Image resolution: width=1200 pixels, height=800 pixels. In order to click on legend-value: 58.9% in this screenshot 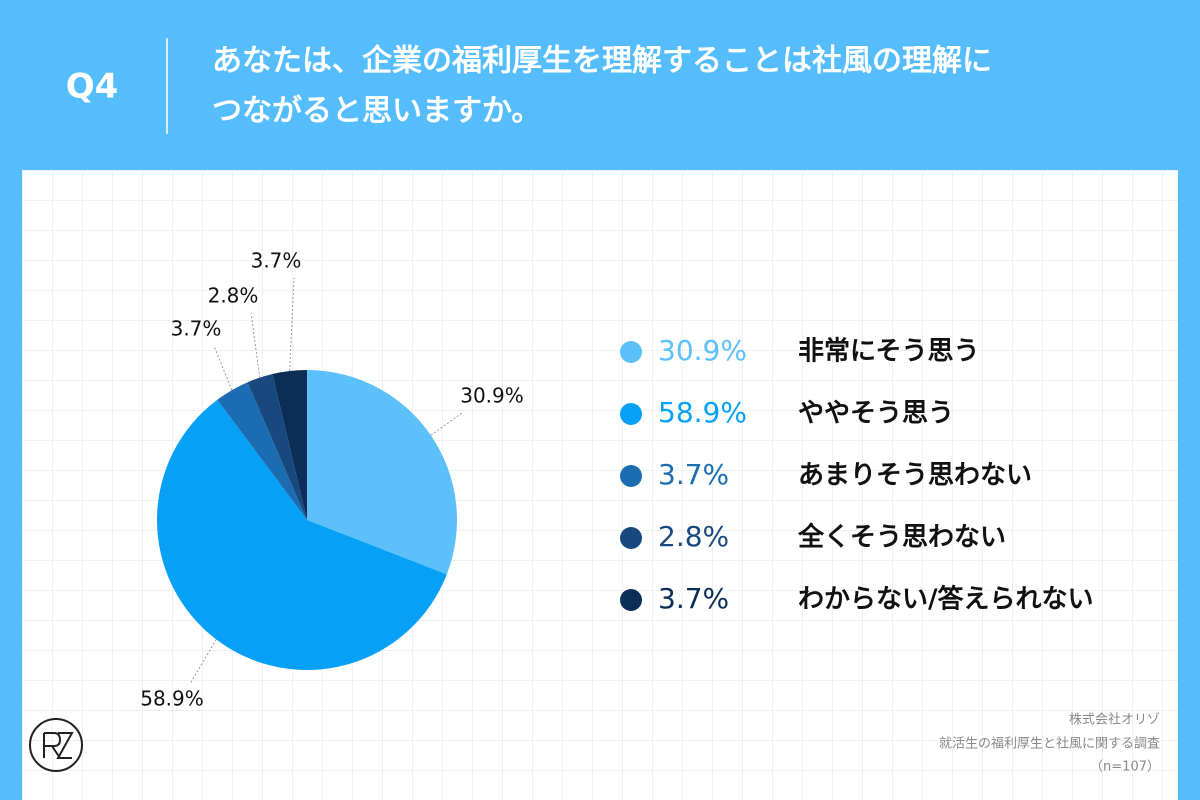, I will do `click(702, 412)`.